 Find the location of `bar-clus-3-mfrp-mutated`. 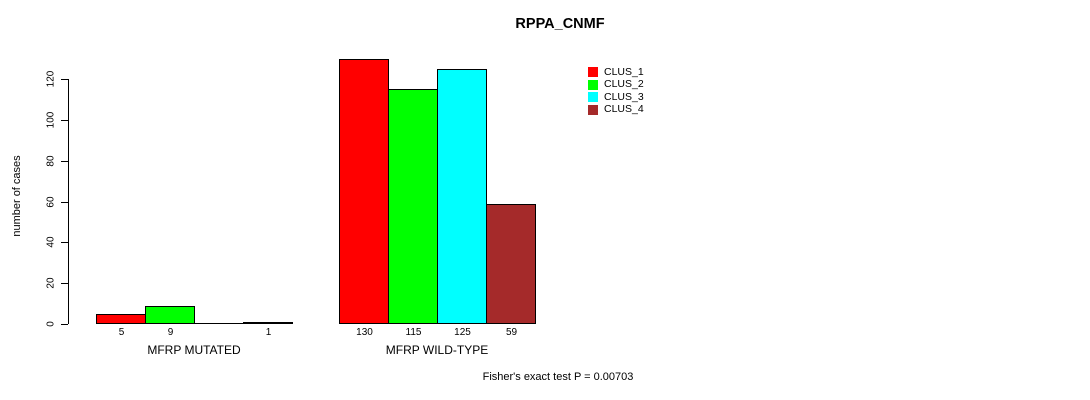

bar-clus-3-mfrp-mutated is located at coordinates (219, 323).